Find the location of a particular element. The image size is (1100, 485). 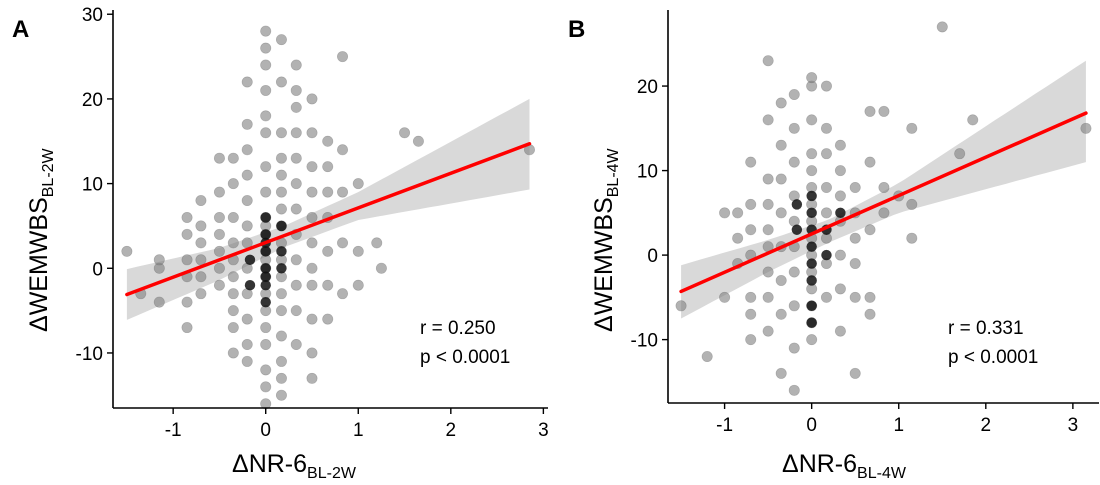

y-tick-label: 10 is located at coordinates (92, 185).